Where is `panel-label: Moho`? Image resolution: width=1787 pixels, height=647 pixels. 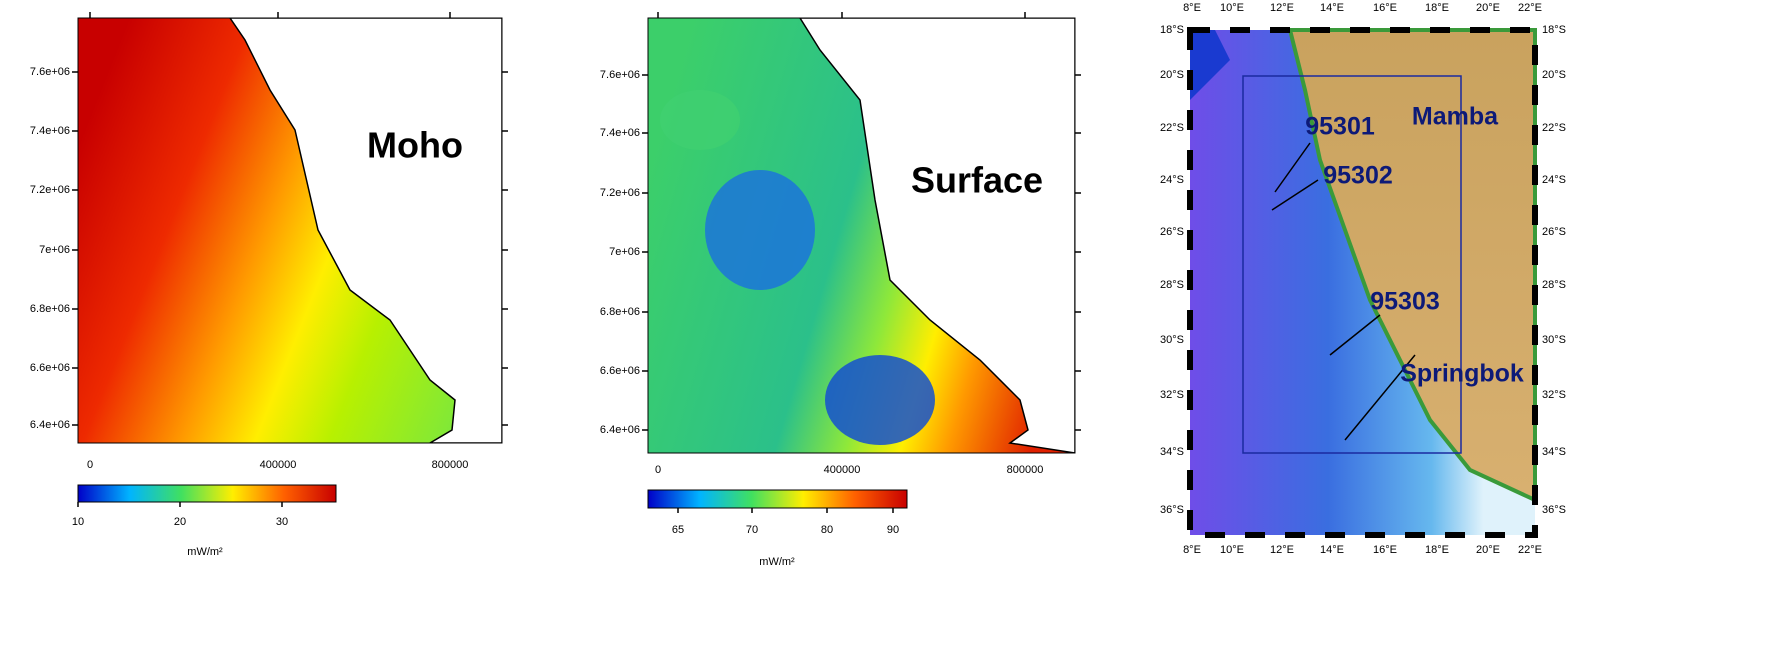
panel-label: Moho is located at coordinates (415, 145).